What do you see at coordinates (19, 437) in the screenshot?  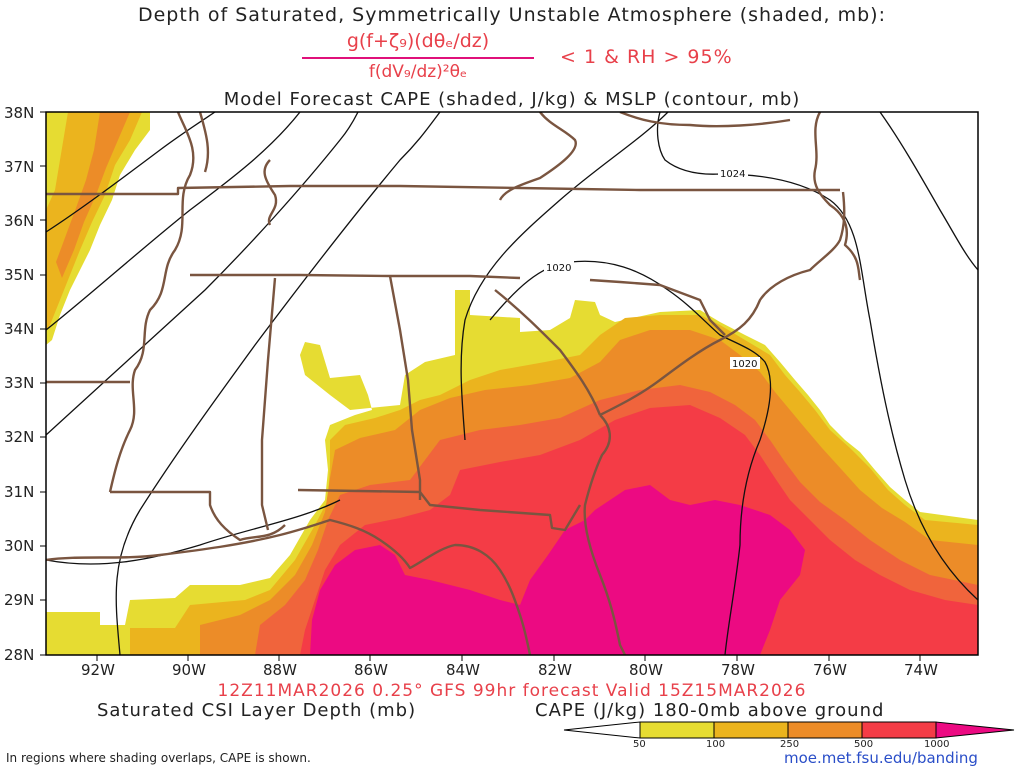 I see `lat-label: 32N` at bounding box center [19, 437].